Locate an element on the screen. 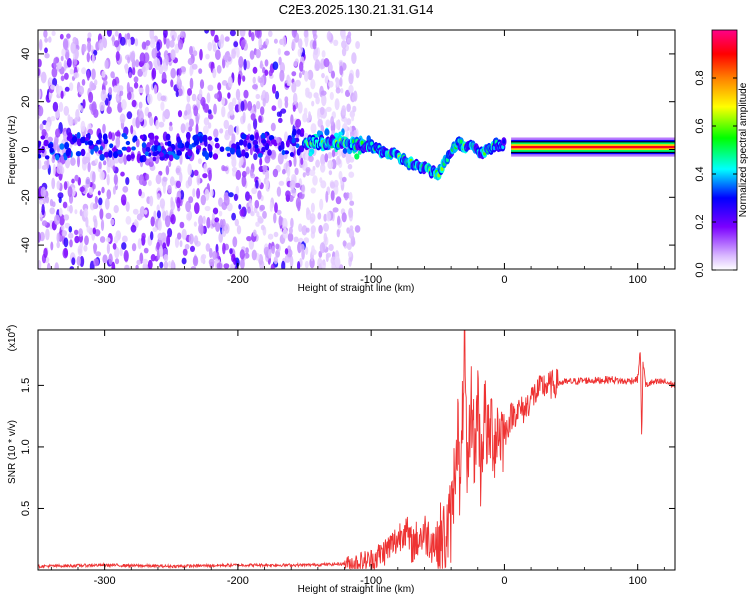 The width and height of the screenshot is (750, 600). chart-title: C2E3.2025.130.21.31.G14 is located at coordinates (356, 9).